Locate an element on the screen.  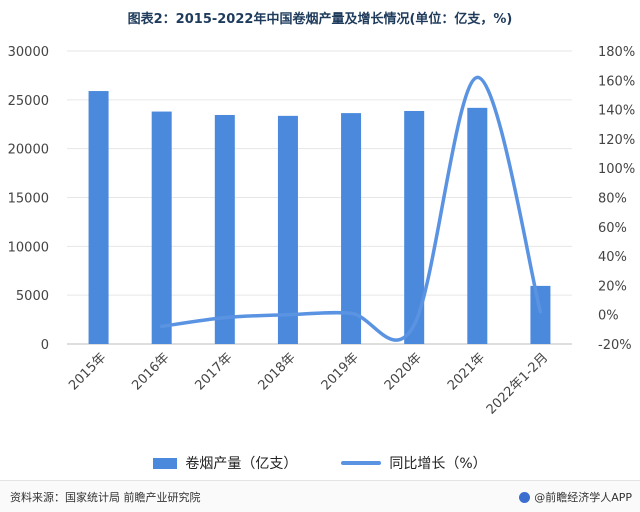
y-axis-right: -20% 0% 20% 40% 60% 80% 100% 120% 140% 160% 180% is located at coordinates (616, 199).